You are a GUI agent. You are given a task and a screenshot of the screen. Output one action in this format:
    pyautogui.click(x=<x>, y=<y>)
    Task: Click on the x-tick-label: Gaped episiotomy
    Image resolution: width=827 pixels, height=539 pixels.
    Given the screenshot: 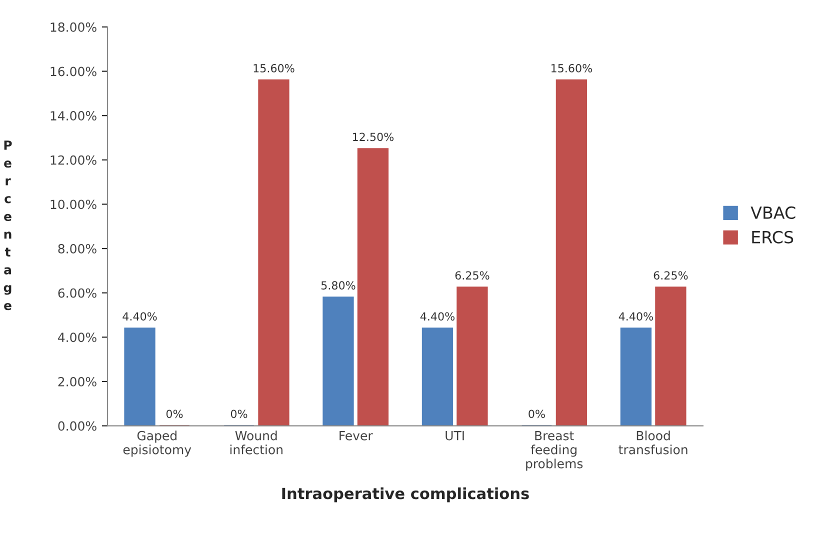 What is the action you would take?
    pyautogui.click(x=157, y=443)
    